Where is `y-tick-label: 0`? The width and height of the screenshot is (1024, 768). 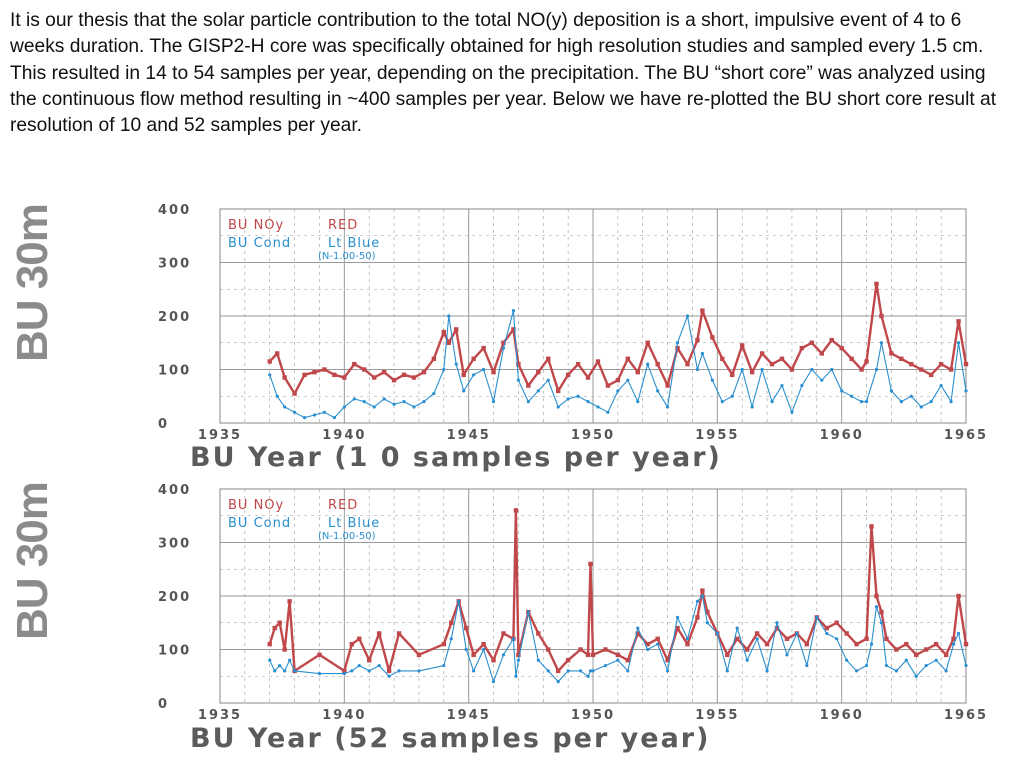
y-tick-label: 0 is located at coordinates (163, 424).